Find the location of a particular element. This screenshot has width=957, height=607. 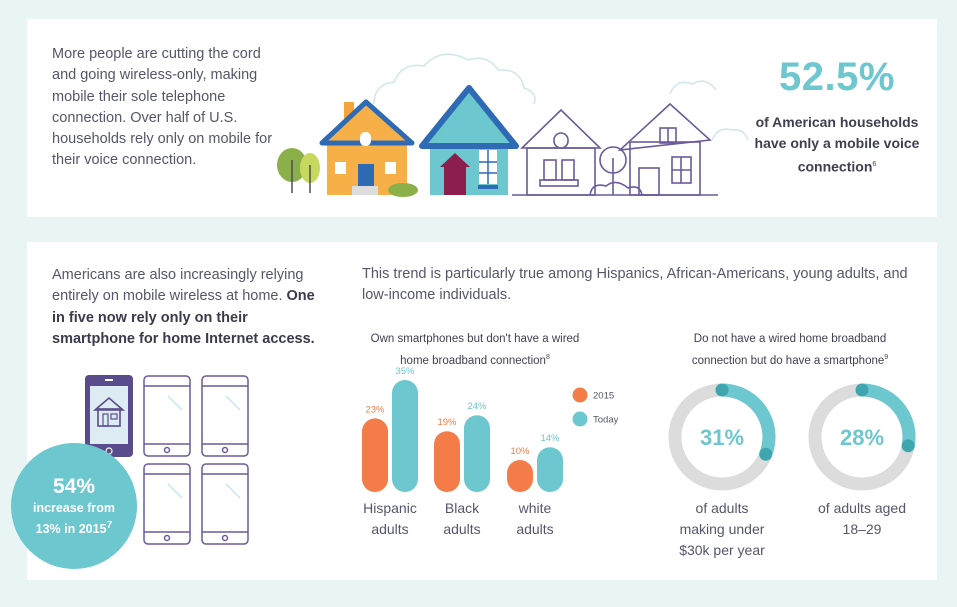

tree-icon is located at coordinates (298, 170).